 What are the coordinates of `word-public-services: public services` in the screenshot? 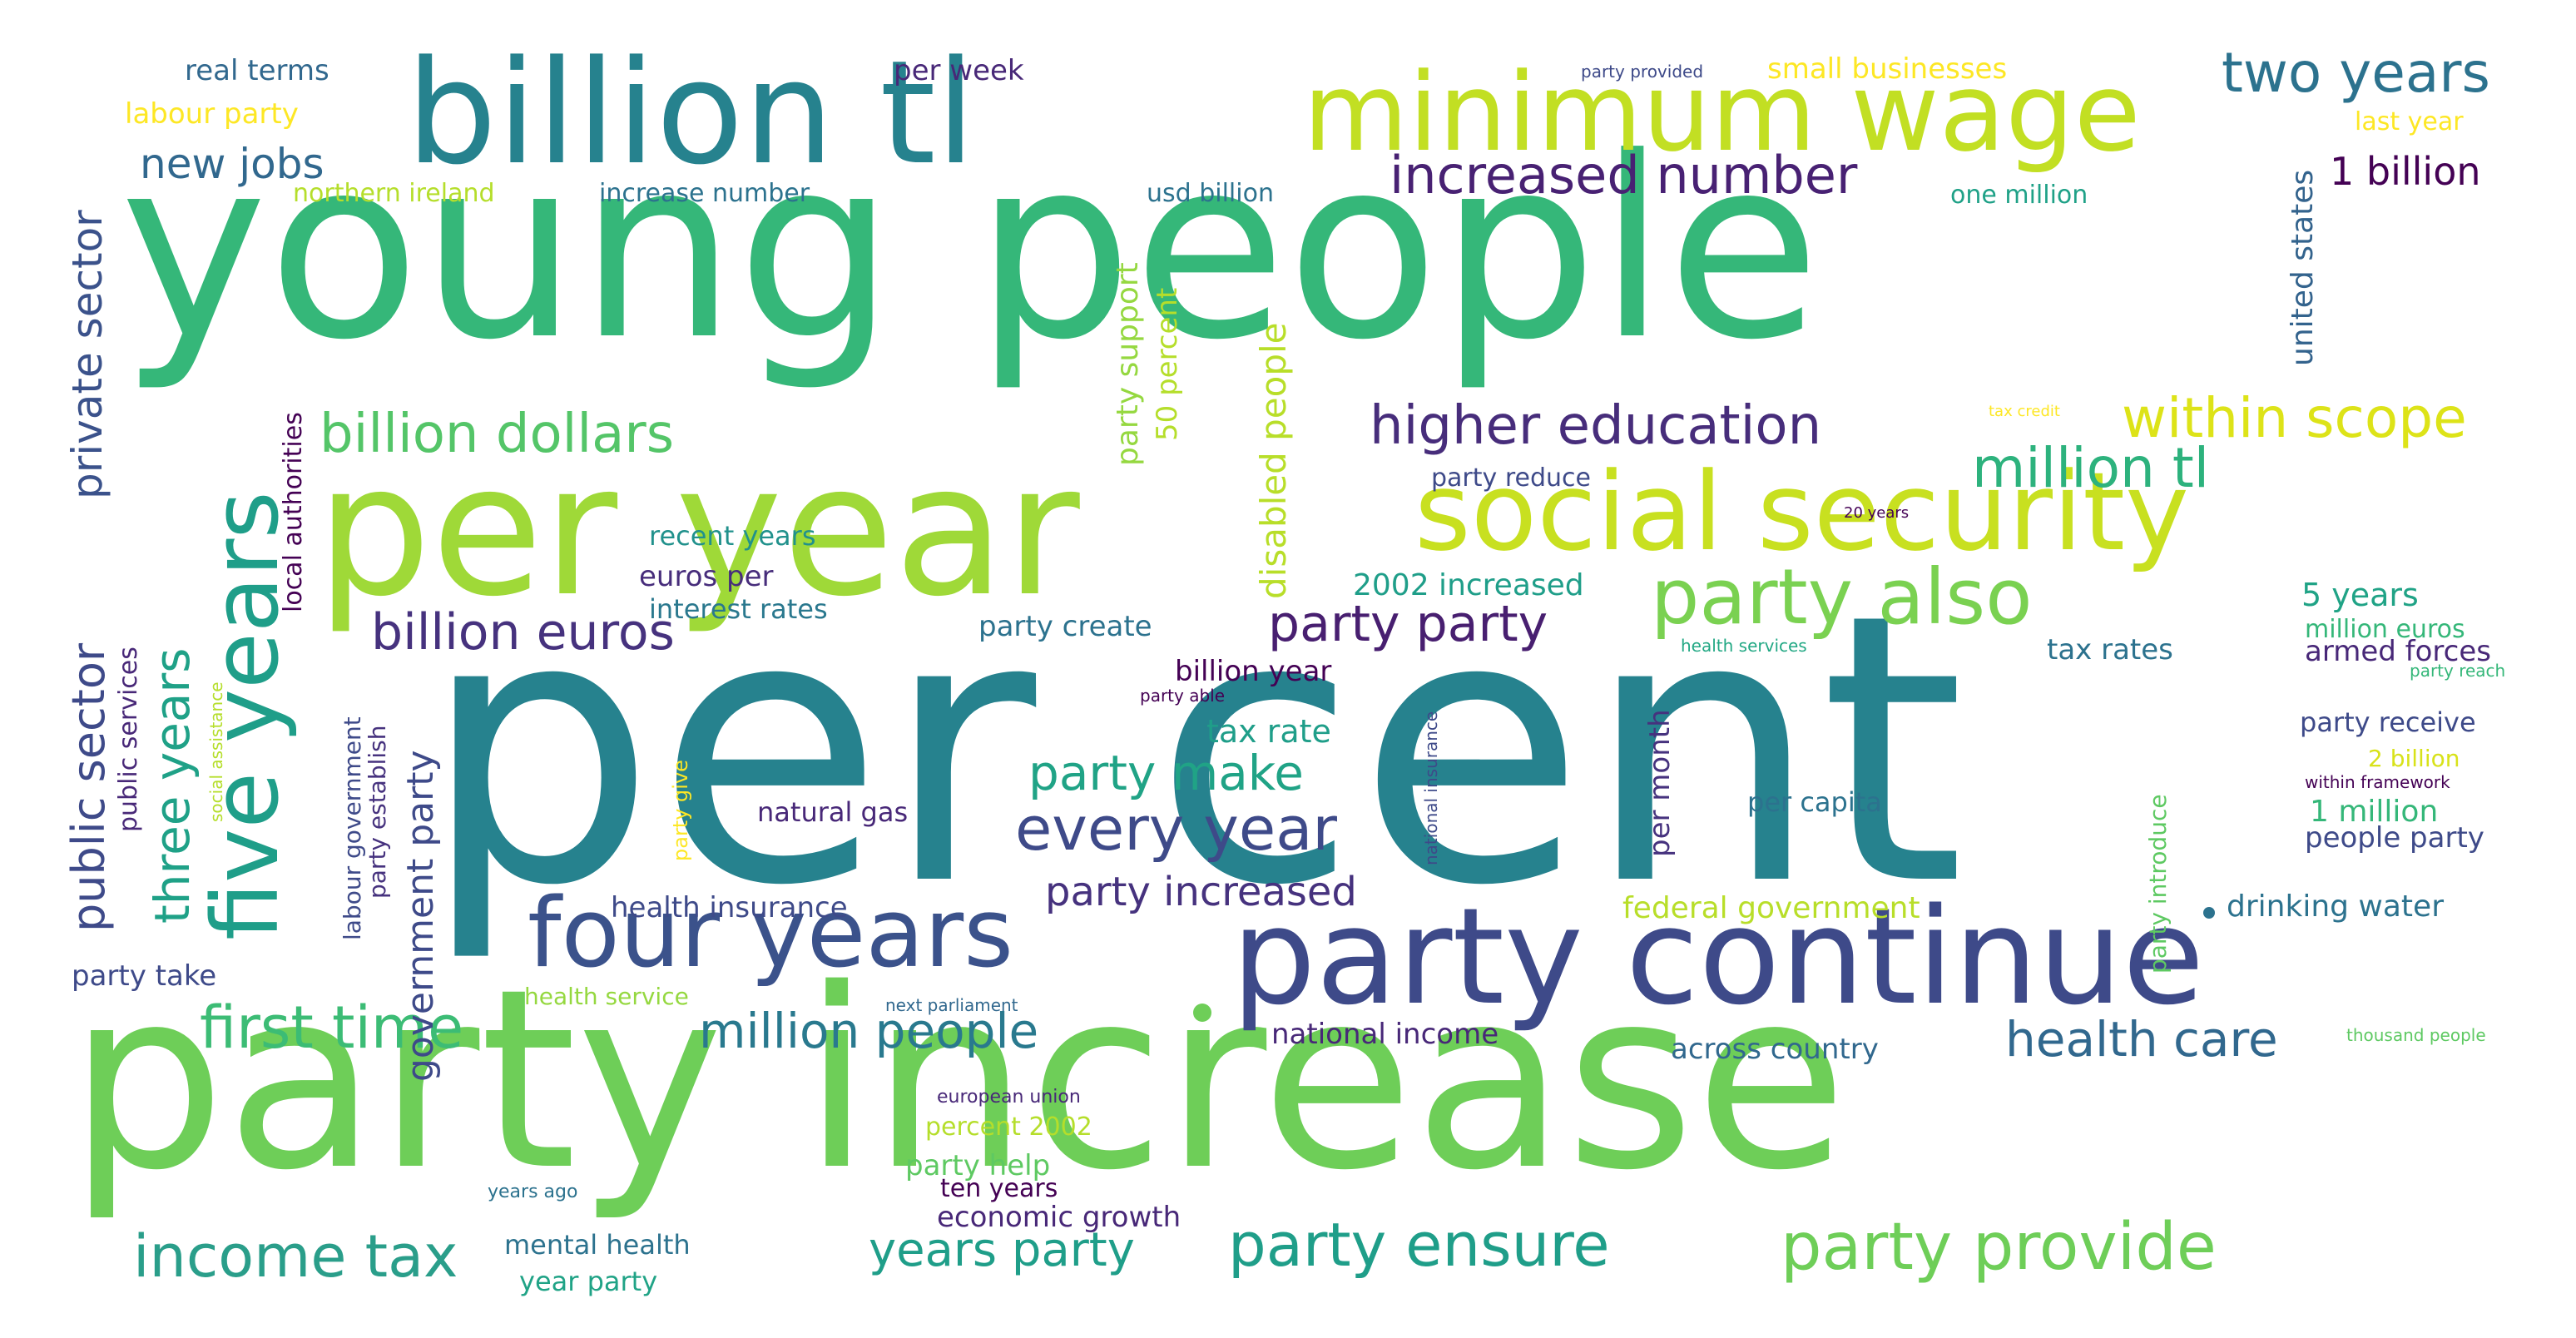 It's located at (128, 739).